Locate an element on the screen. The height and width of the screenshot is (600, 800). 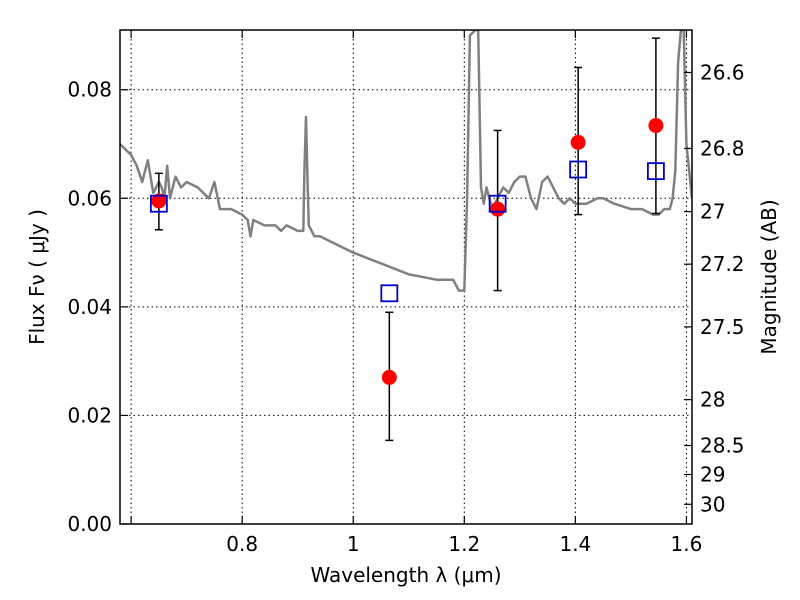
x-tick-label: 1.4 is located at coordinates (575, 544).